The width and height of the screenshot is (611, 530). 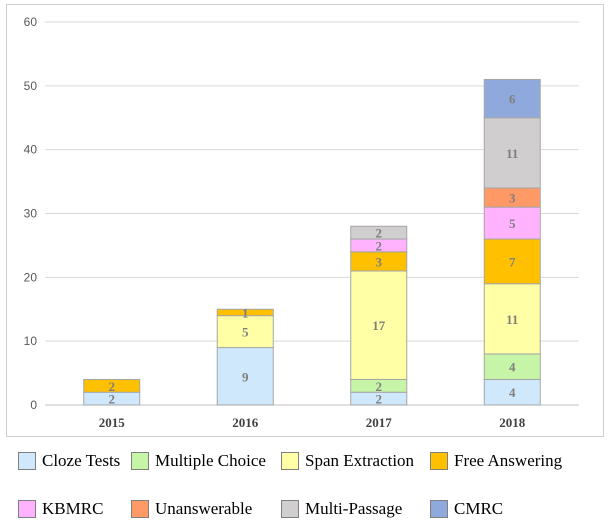 I want to click on legend-label: Unanswerable, so click(x=204, y=508).